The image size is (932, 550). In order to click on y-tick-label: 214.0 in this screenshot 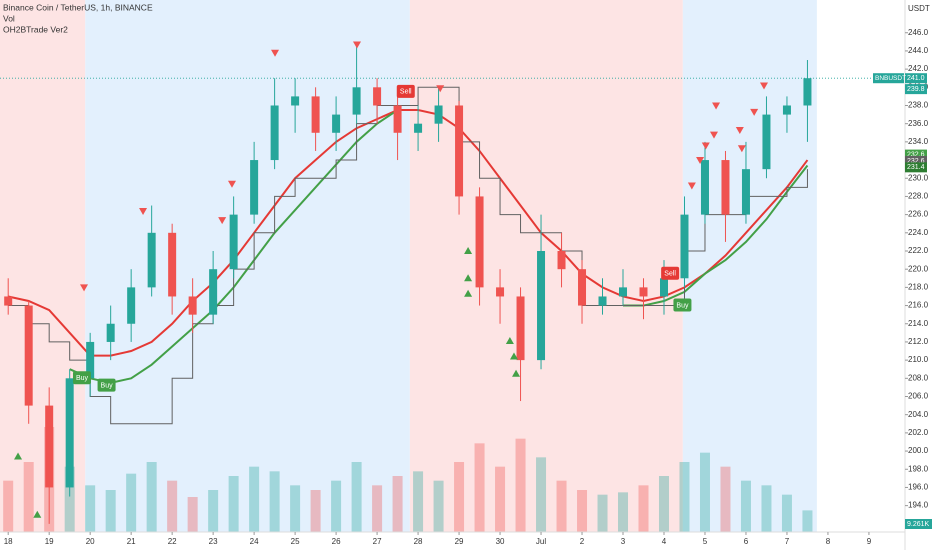, I will do `click(918, 323)`.